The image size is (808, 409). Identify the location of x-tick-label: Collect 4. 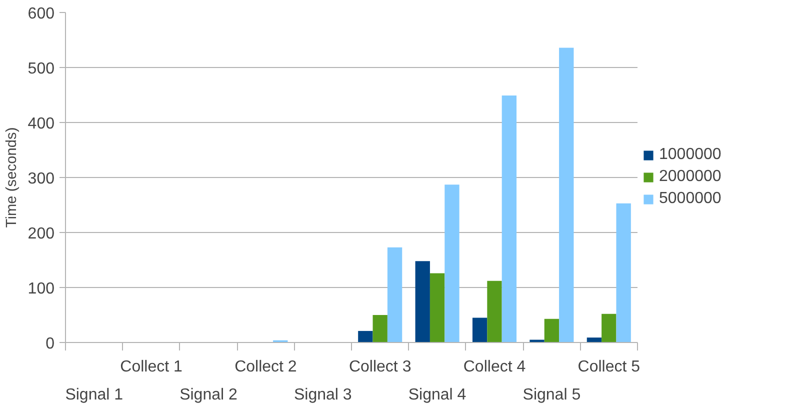
(494, 367).